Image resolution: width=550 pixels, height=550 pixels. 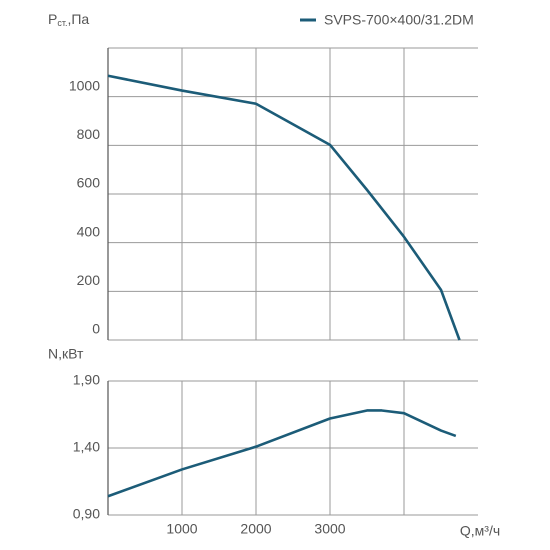 What do you see at coordinates (86, 447) in the screenshot?
I see `y-tick-label: 1,40` at bounding box center [86, 447].